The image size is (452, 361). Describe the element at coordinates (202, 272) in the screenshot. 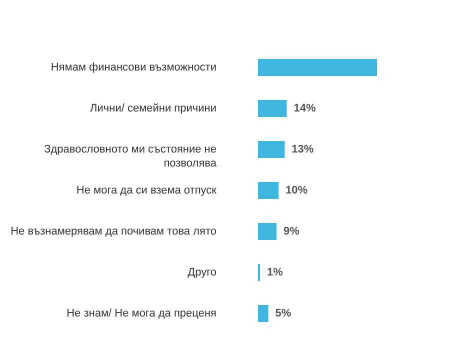

I see `y-tick-label: Друго` at that location.